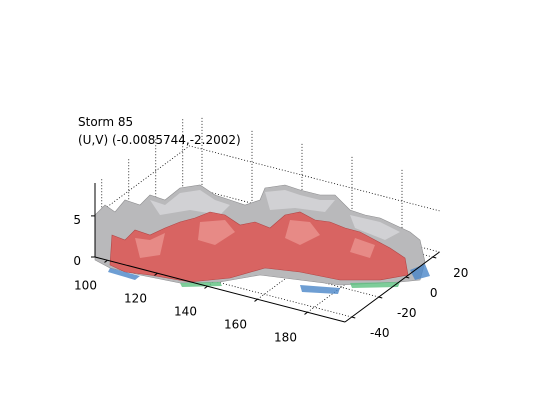  I want to click on z-tick-label: 0, so click(77, 261).